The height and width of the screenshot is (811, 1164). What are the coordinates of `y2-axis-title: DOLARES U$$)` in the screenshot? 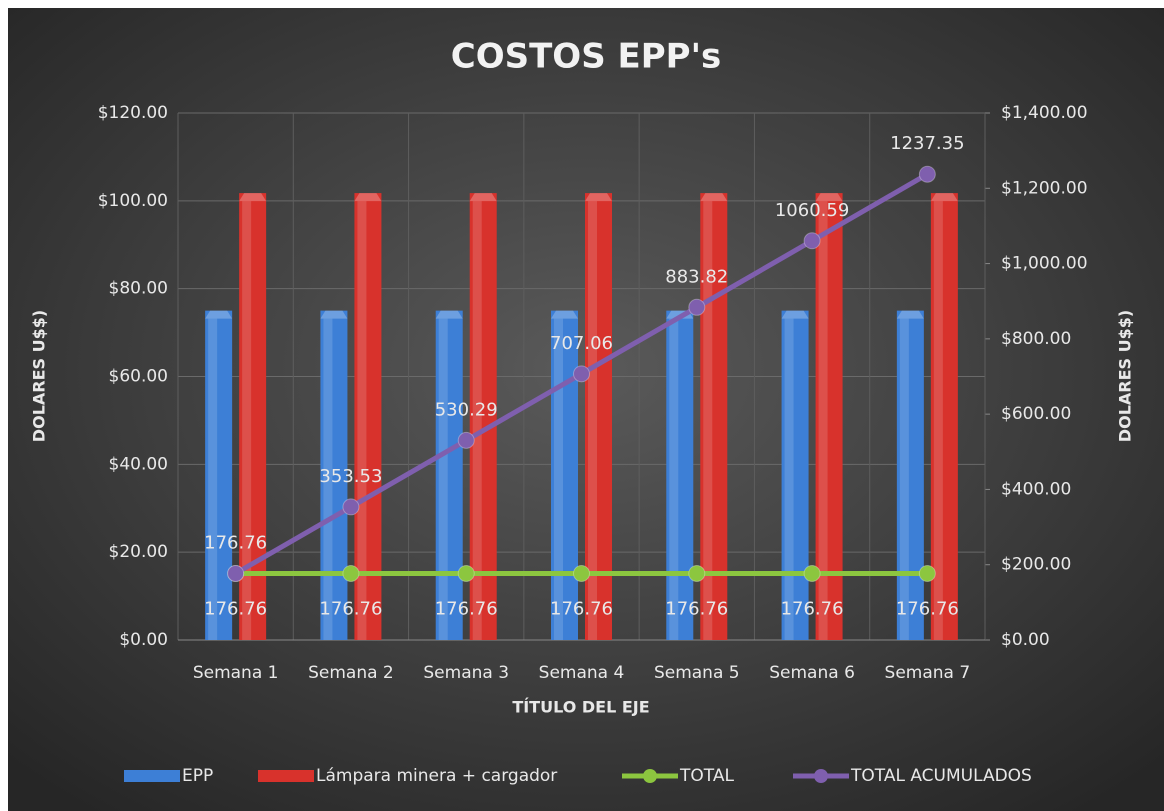 It's located at (1125, 376).